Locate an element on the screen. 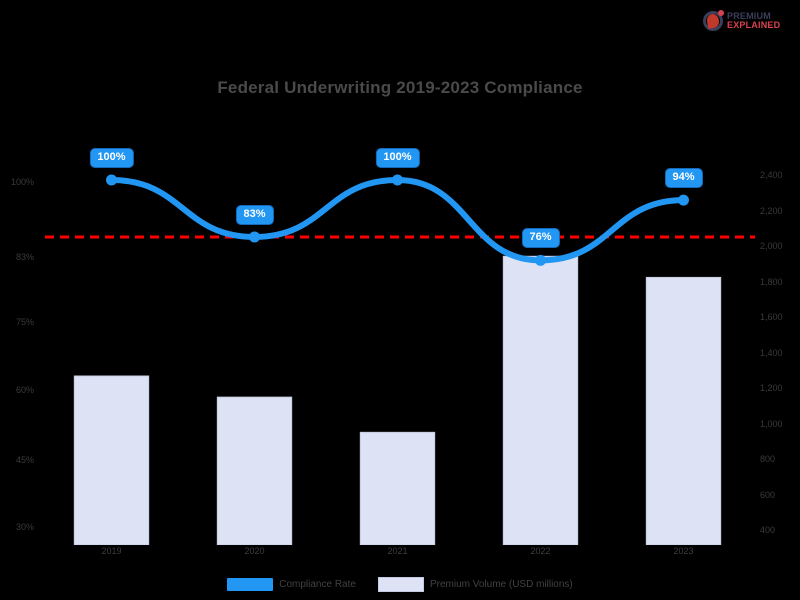 Image resolution: width=800 pixels, height=600 pixels. data-label-2023: 94% is located at coordinates (683, 178).